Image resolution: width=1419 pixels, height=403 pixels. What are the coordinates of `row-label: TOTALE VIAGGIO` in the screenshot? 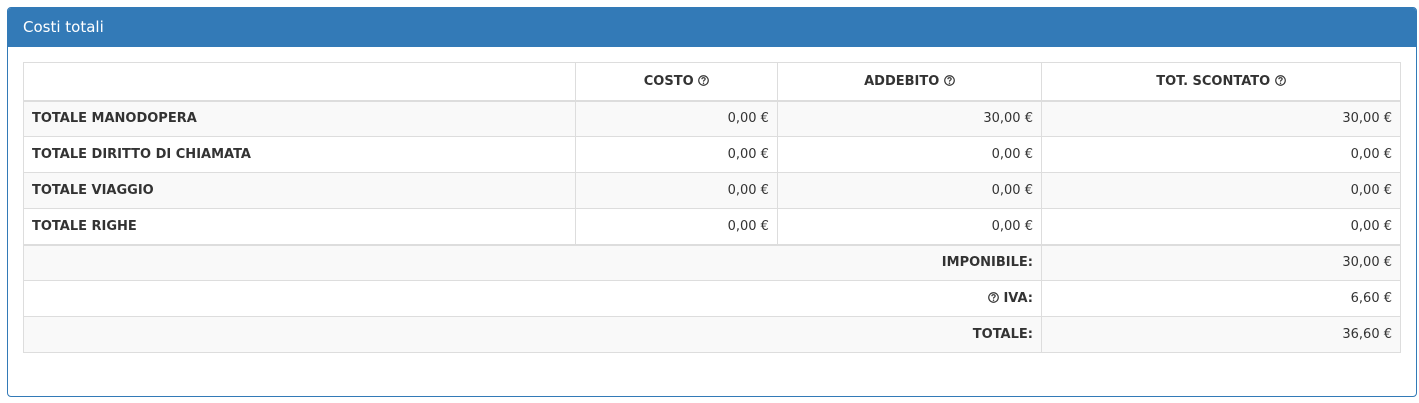 It's located at (299, 190).